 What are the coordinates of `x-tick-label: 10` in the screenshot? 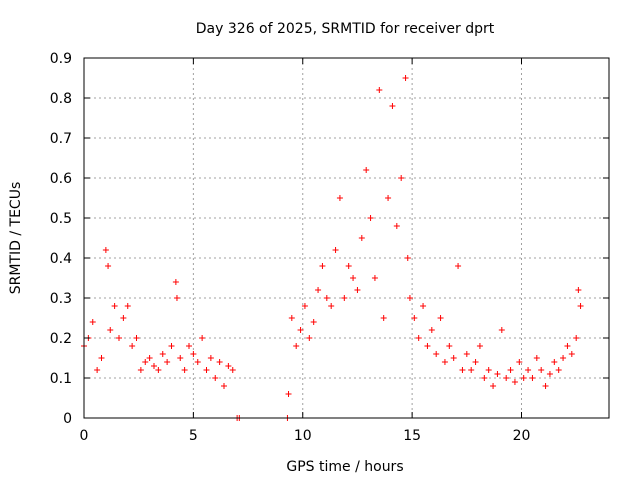 It's located at (303, 436).